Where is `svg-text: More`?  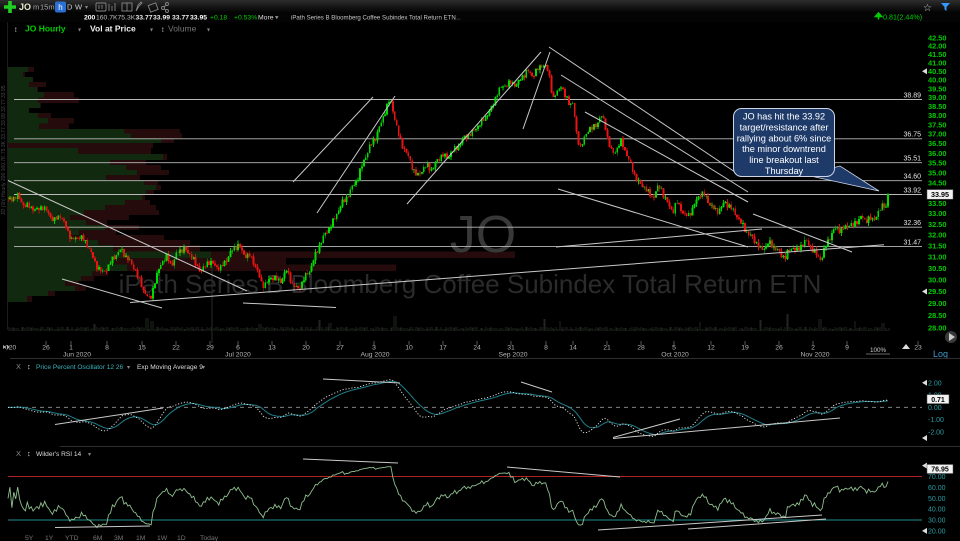 svg-text: More is located at coordinates (266, 18).